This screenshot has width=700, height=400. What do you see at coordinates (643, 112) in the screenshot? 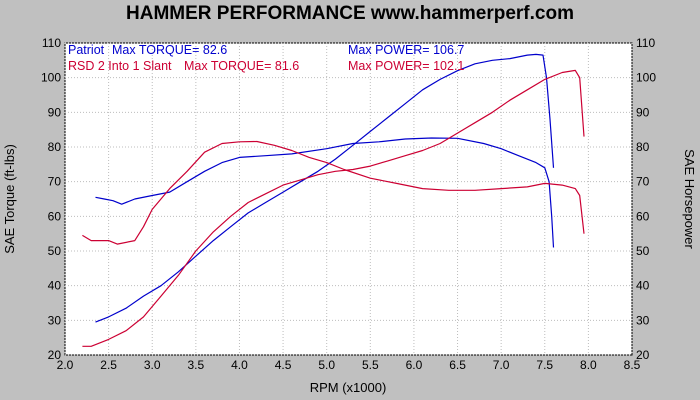
I see `y-tick-label-right: 90` at bounding box center [643, 112].